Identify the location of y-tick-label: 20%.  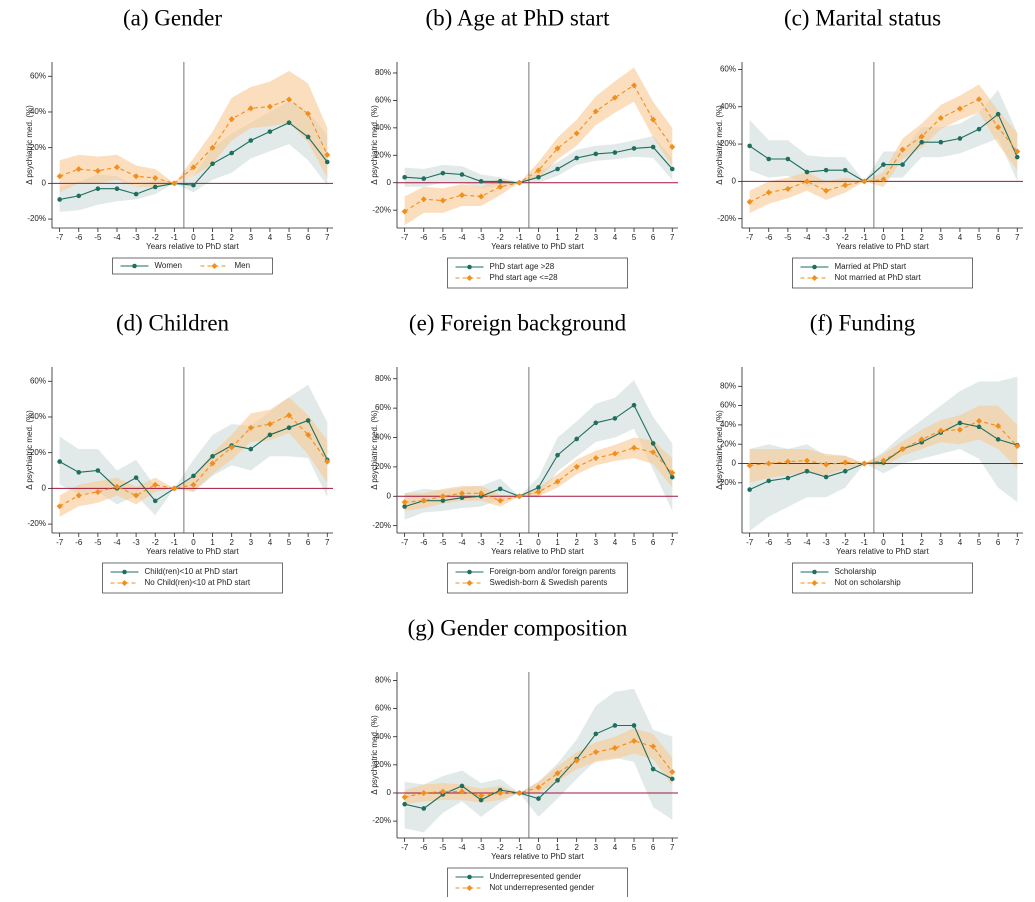
(383, 466).